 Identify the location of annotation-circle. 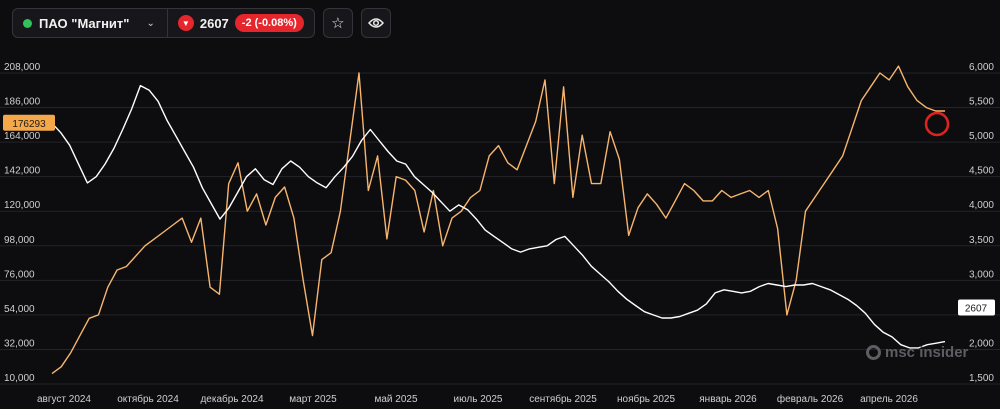
(937, 124).